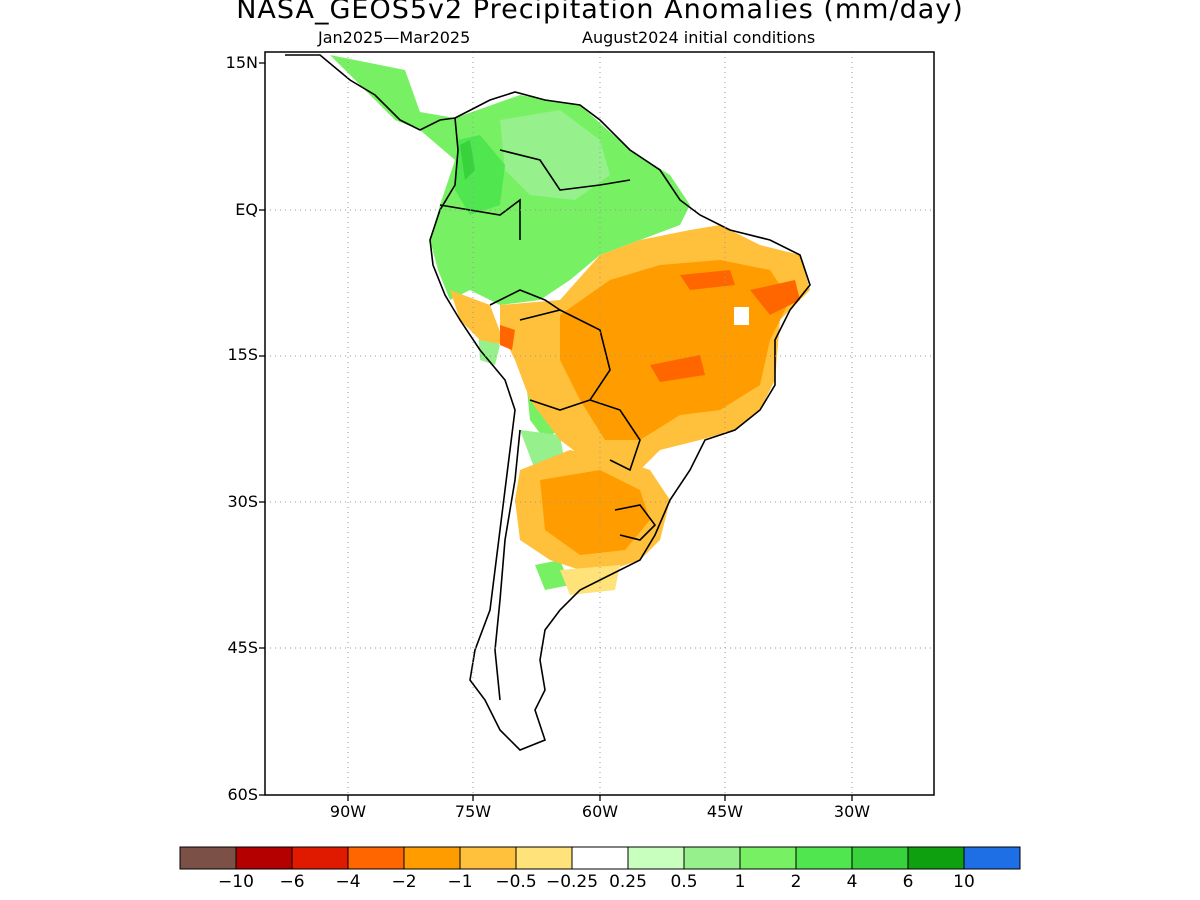 This screenshot has height=900, width=1200. Describe the element at coordinates (852, 811) in the screenshot. I see `lon-label-30w: 30W` at that location.